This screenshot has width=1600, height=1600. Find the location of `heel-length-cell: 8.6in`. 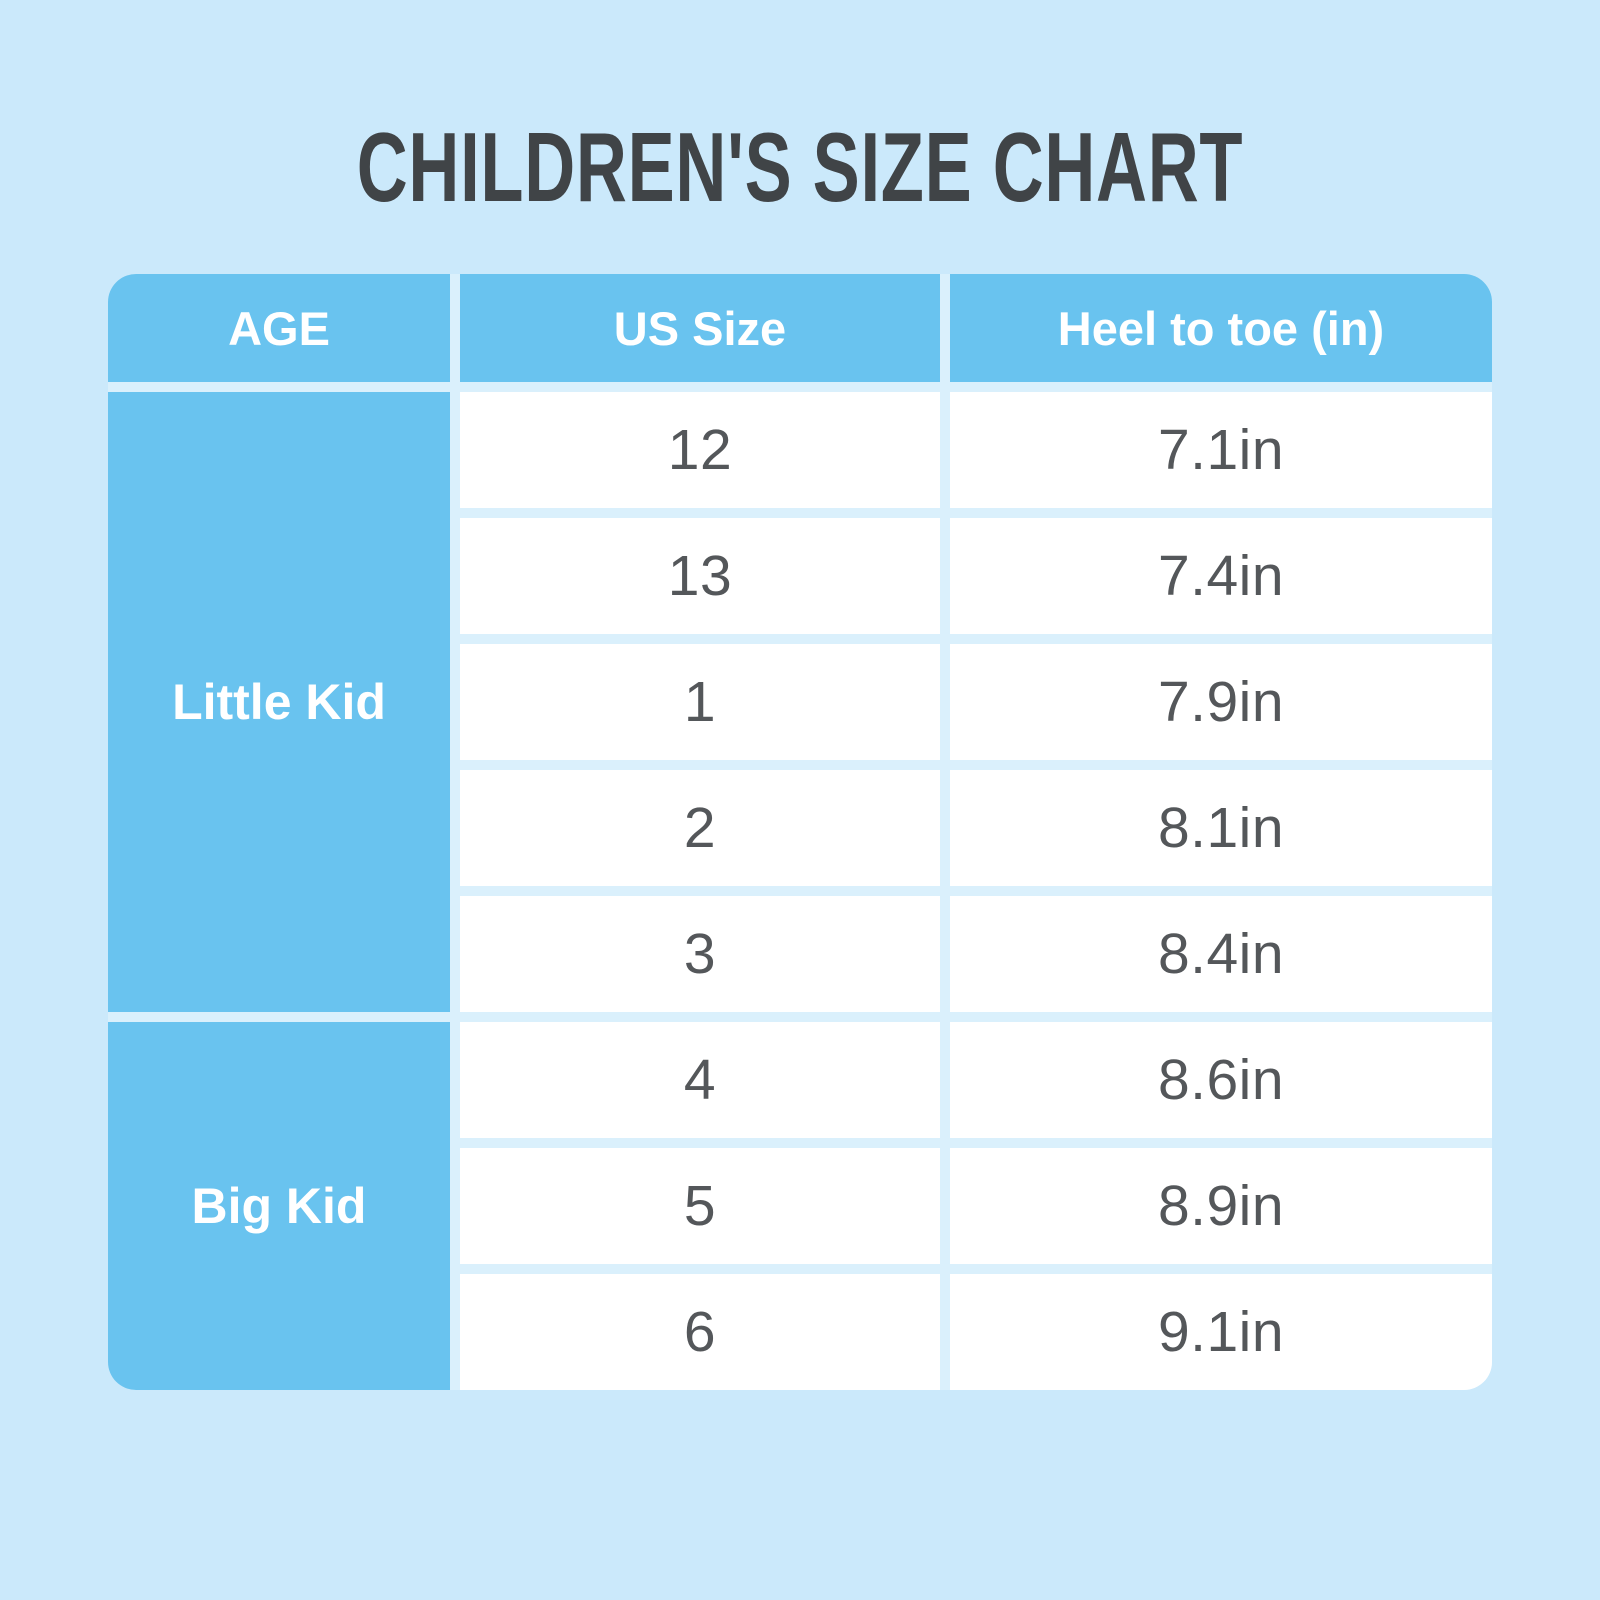

heel-length-cell: 8.6in is located at coordinates (1221, 1080).